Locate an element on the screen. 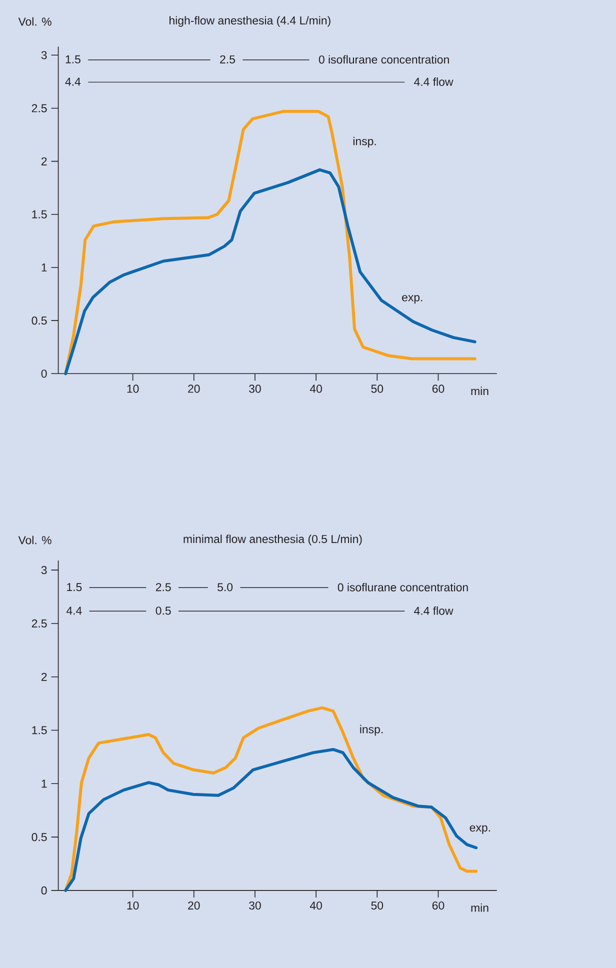 This screenshot has width=616, height=968. annotation: 5.0 is located at coordinates (225, 587).